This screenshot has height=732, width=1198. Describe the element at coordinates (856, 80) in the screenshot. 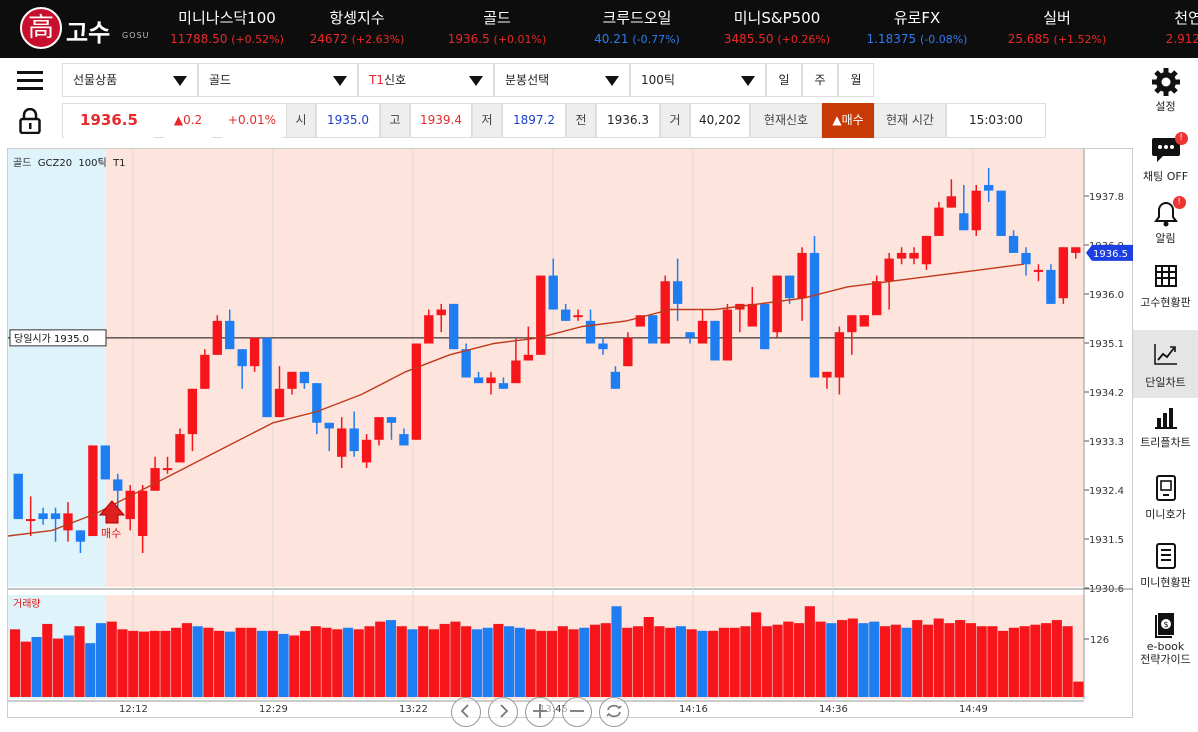

I see `period-month-button: 월` at that location.